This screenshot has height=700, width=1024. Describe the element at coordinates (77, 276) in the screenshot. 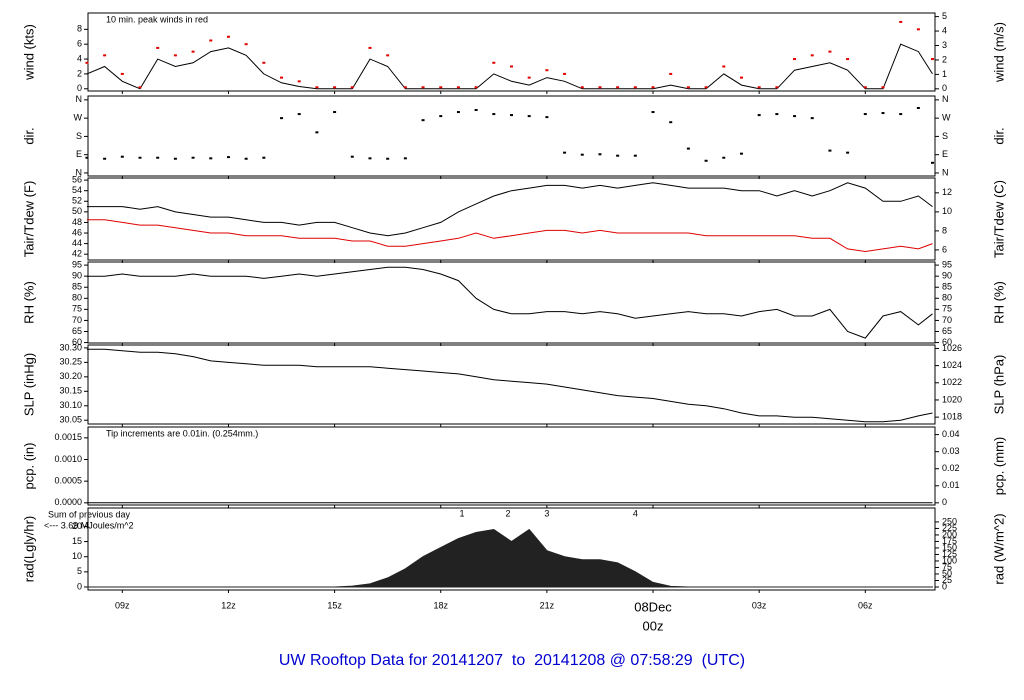

I see `y-tick-label: 90` at that location.